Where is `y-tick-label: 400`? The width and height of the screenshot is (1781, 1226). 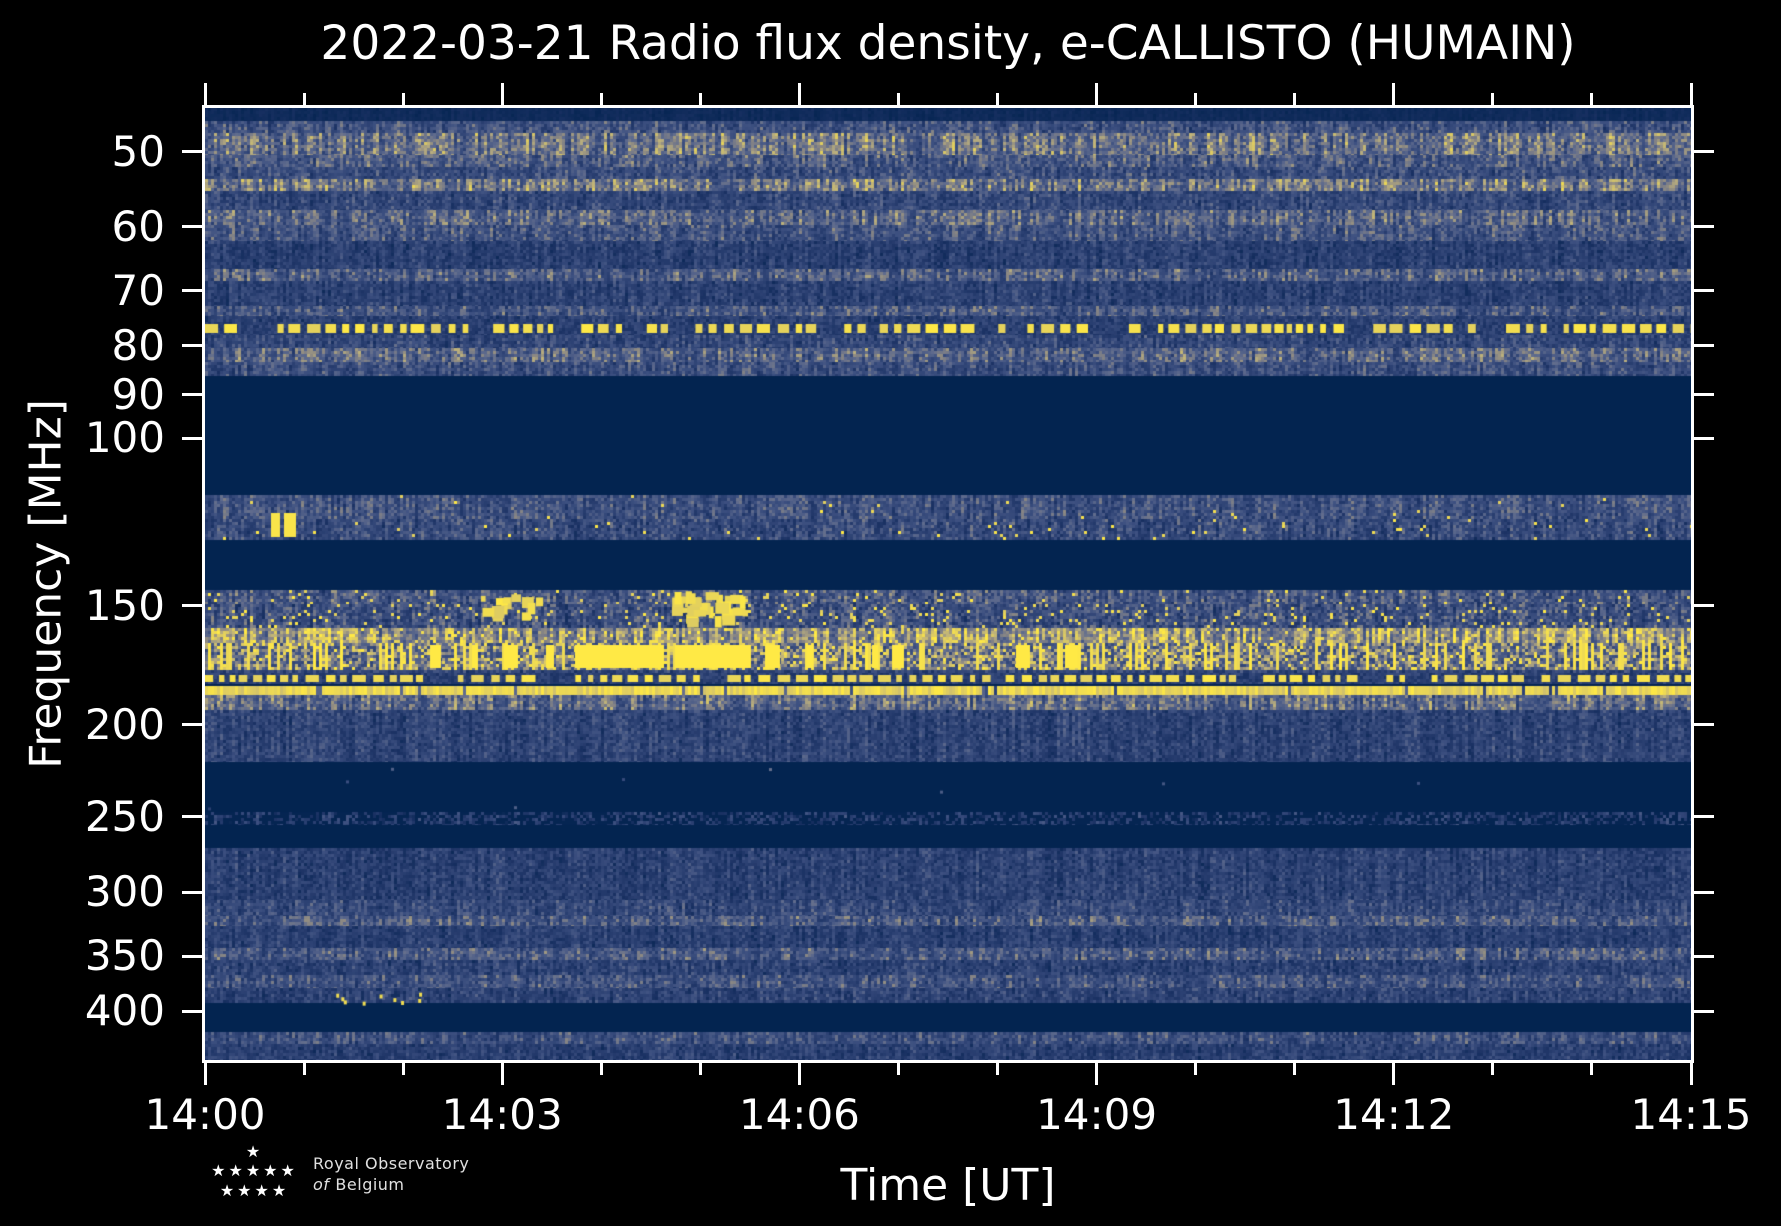 y-tick-label: 400 is located at coordinates (124, 1011).